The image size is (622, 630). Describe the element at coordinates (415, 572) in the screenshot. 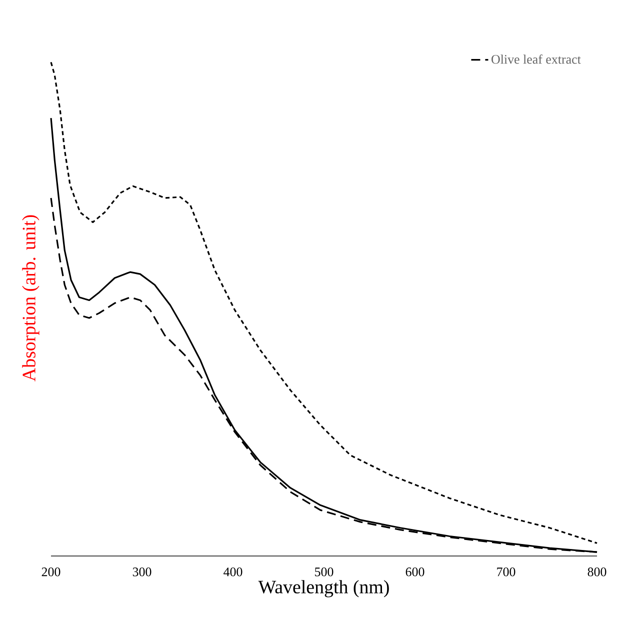

I see `x-tick-label: 600` at that location.